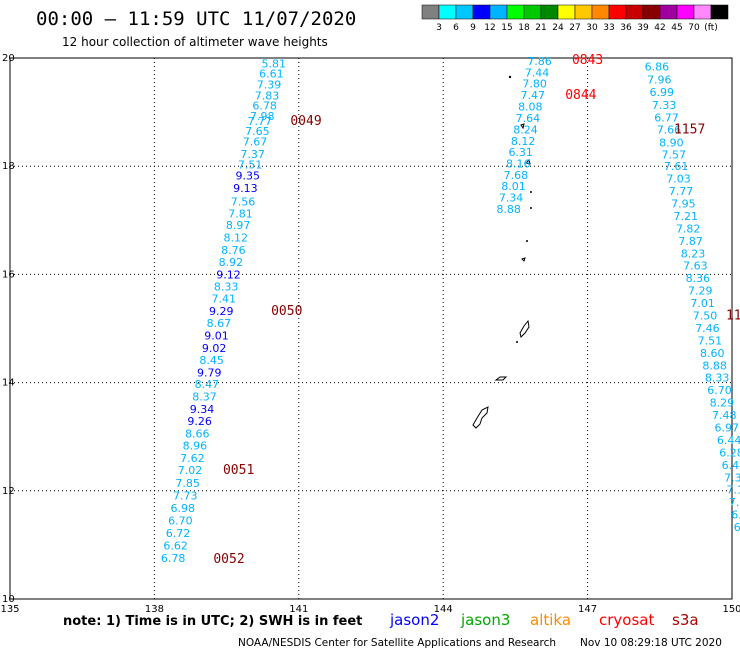  Describe the element at coordinates (269, 85) in the screenshot. I see `wave-height-label: 7.39` at that location.